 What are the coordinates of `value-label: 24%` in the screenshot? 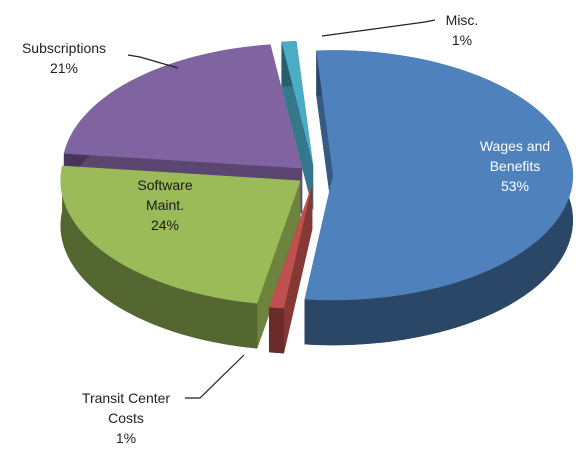 It's located at (165, 225).